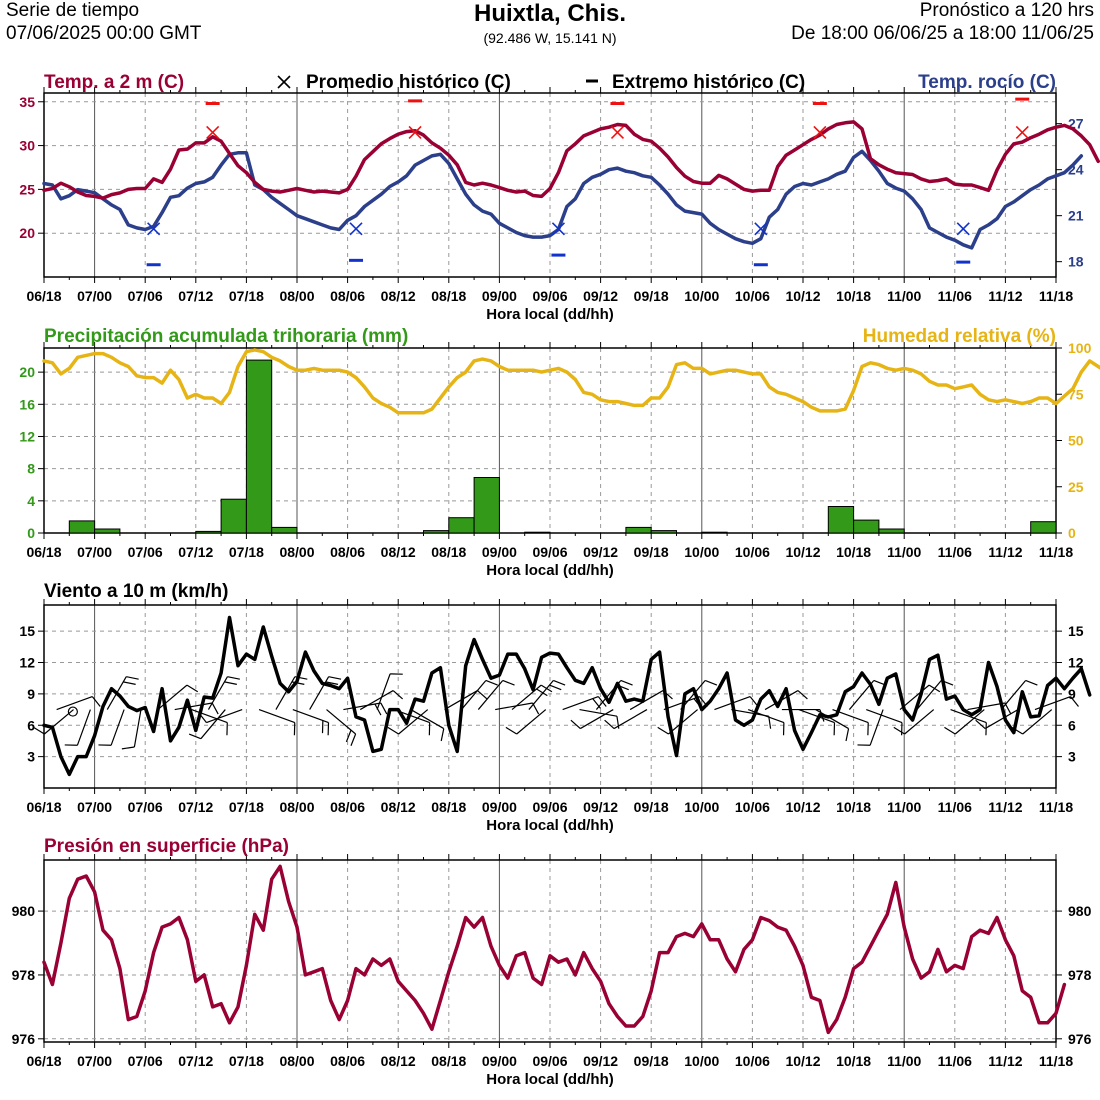 This screenshot has height=1100, width=1100. Describe the element at coordinates (104, 33) in the screenshot. I see `header-left-line2: 07/06/2025 00:00 GMT` at that location.